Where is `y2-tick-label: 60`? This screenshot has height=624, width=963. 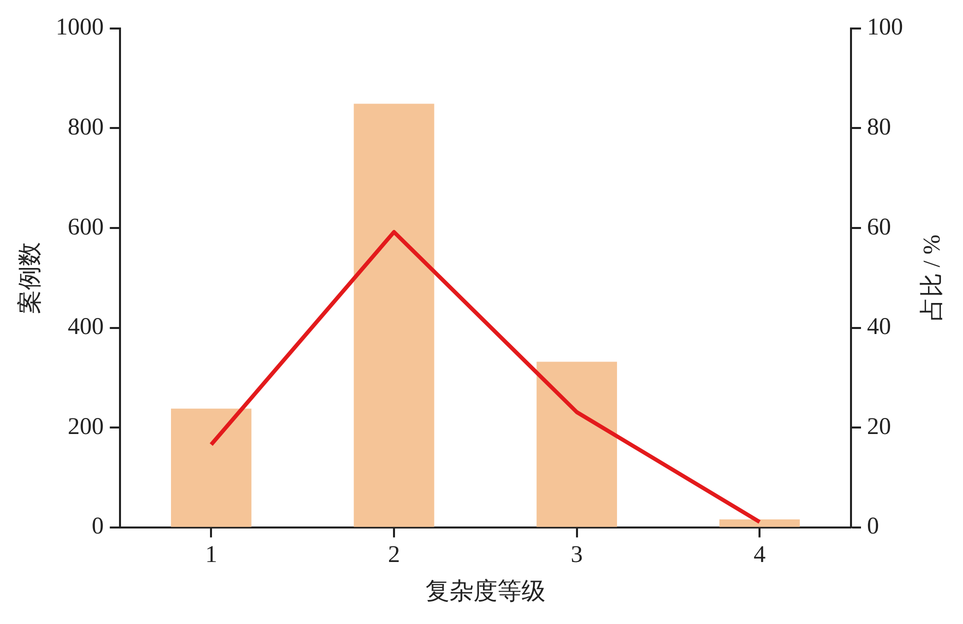
y2-tick-label: 60 is located at coordinates (879, 227).